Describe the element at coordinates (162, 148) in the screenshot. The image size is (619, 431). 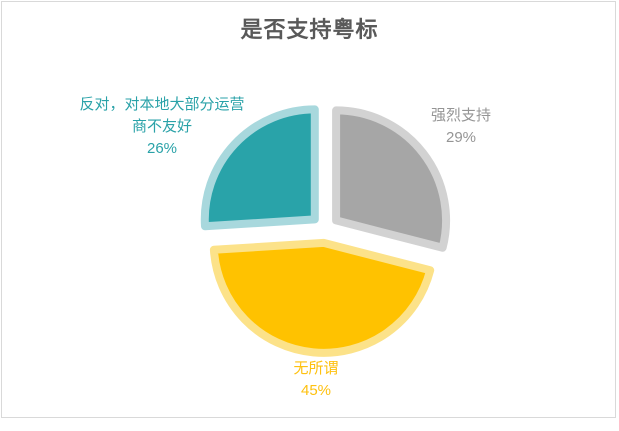
I see `slice-label-oppose-pct: 26%` at that location.